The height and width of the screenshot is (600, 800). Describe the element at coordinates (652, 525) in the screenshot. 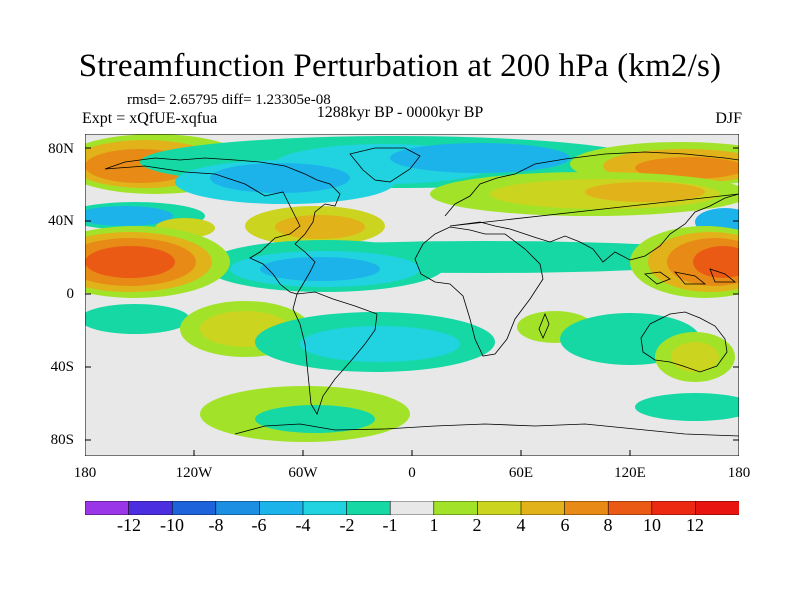

I see `colorbar-label: 10` at that location.